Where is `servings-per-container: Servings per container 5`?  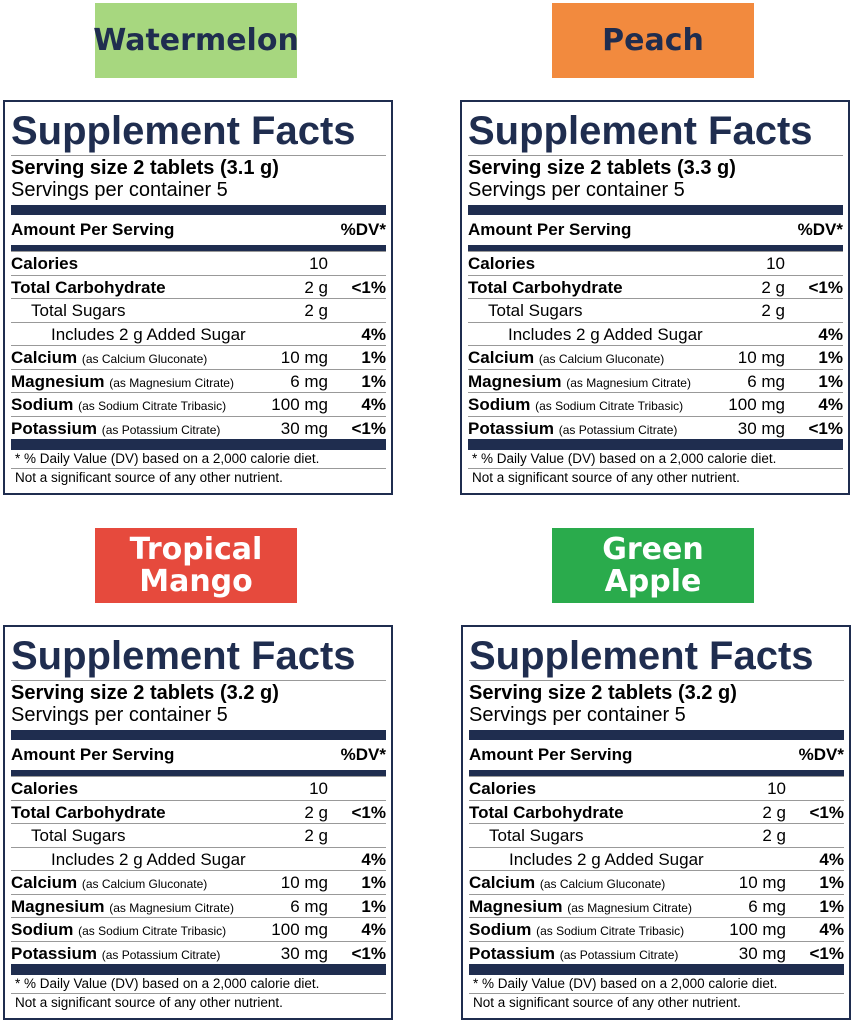 servings-per-container: Servings per container 5 is located at coordinates (577, 715).